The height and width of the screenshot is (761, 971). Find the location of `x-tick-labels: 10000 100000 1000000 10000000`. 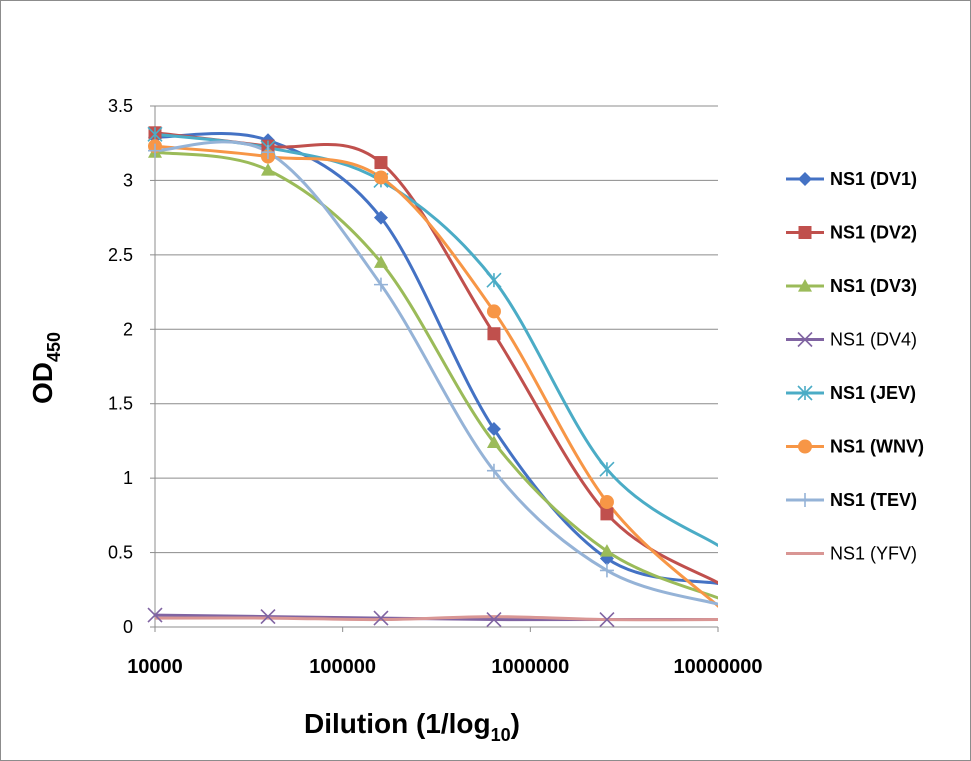

x-tick-labels: 10000 100000 1000000 10000000 is located at coordinates (444, 667).